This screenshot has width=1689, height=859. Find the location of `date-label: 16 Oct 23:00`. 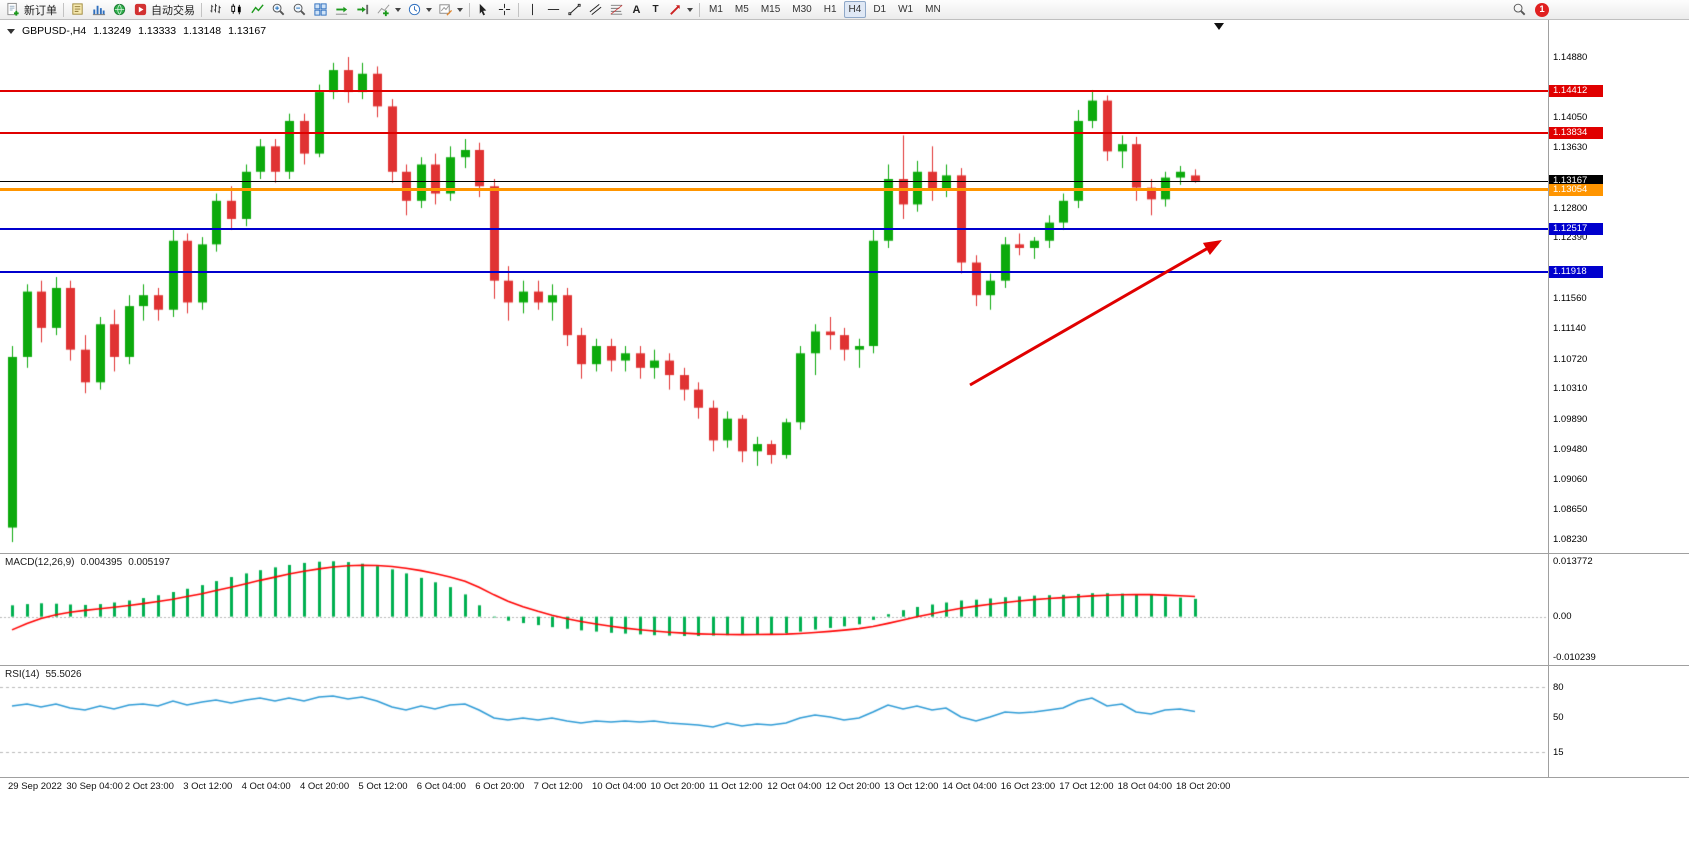

date-label: 16 Oct 23:00 is located at coordinates (1028, 786).